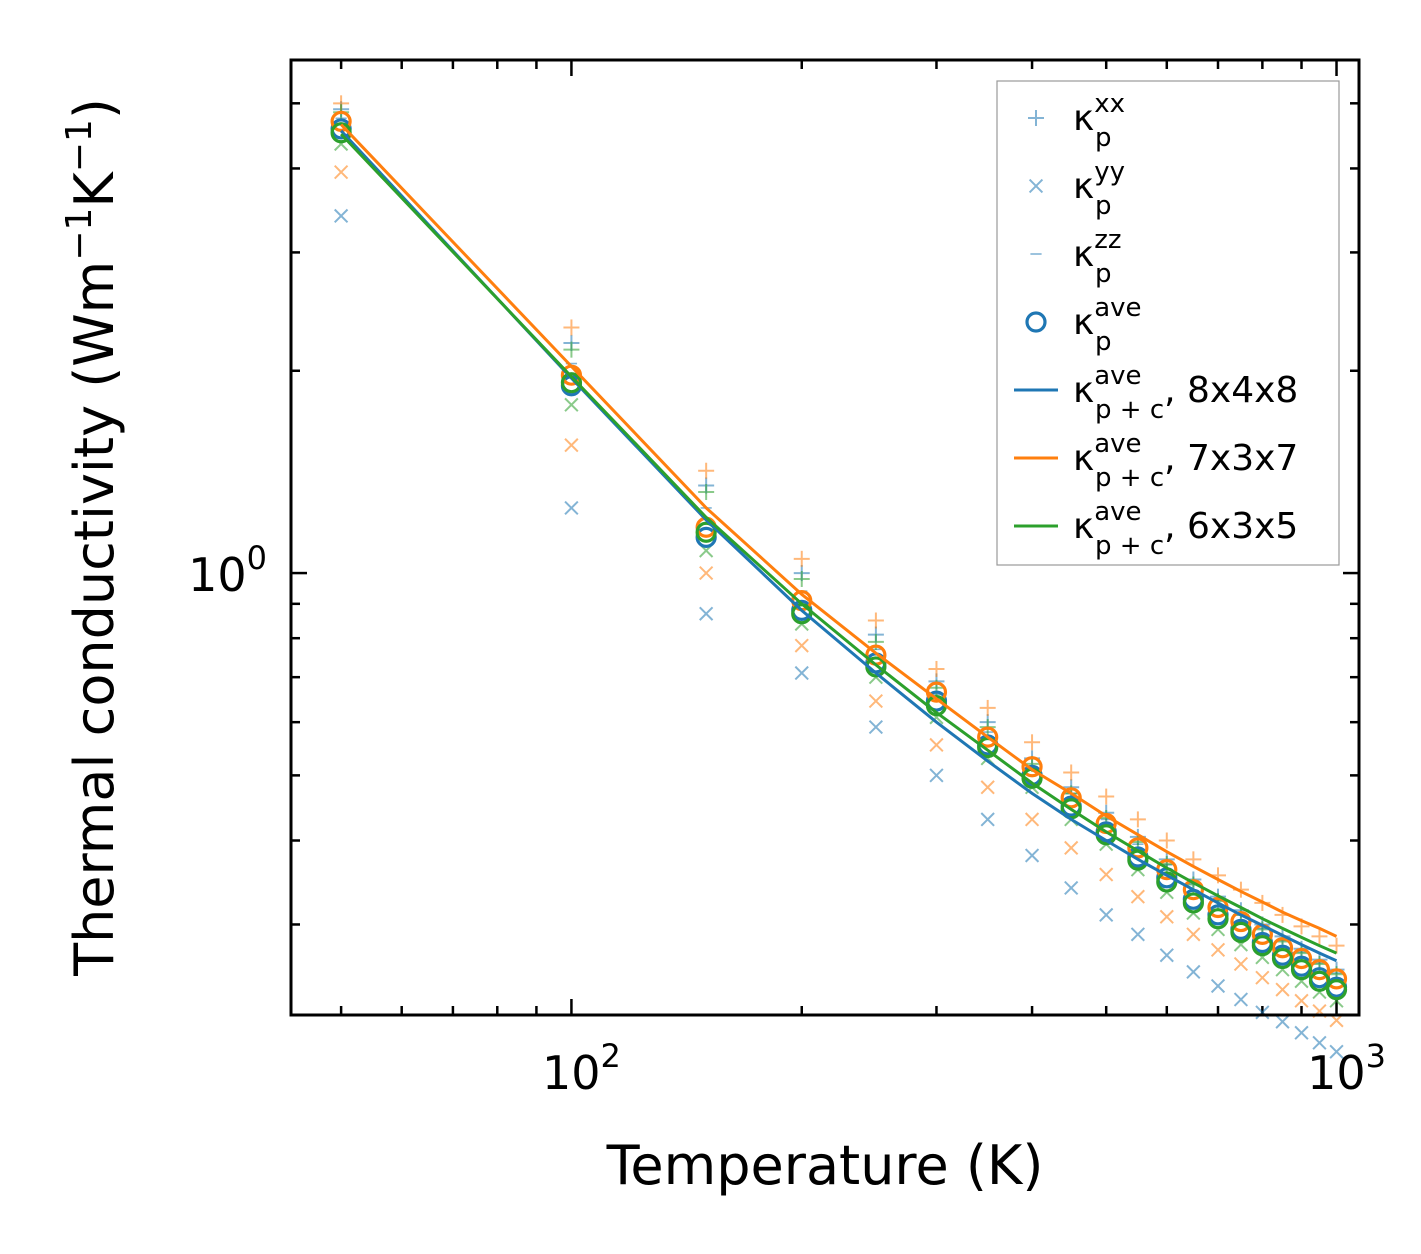 Image resolution: width=1421 pixels, height=1254 pixels. I want to click on y-axis-label-base: Thermal conductivity (Wm, so click(94, 619).